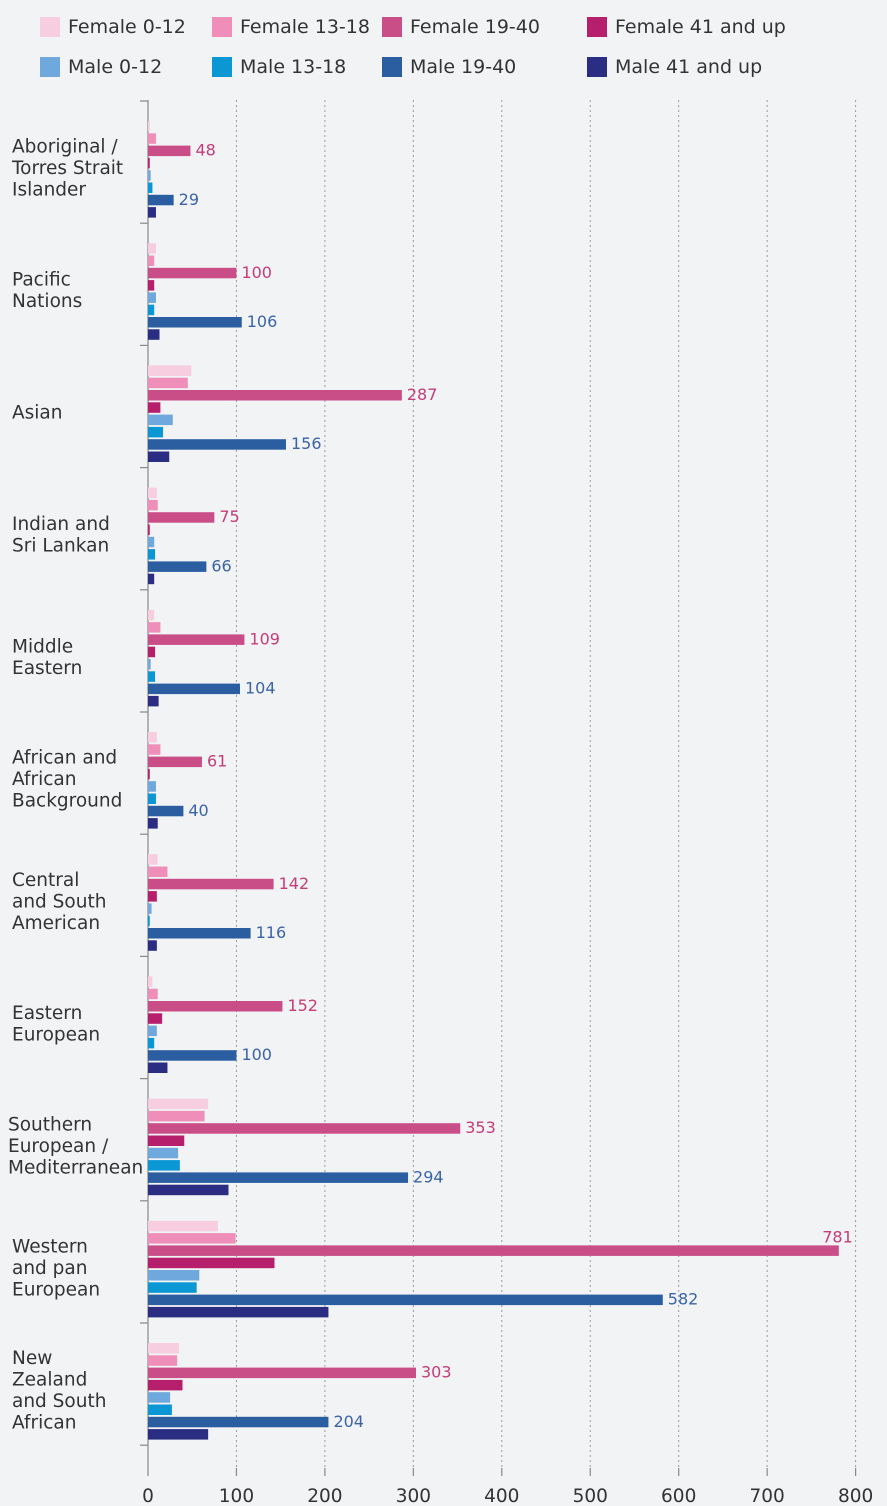  Describe the element at coordinates (37, 413) in the screenshot. I see `category-label: Asian` at that location.